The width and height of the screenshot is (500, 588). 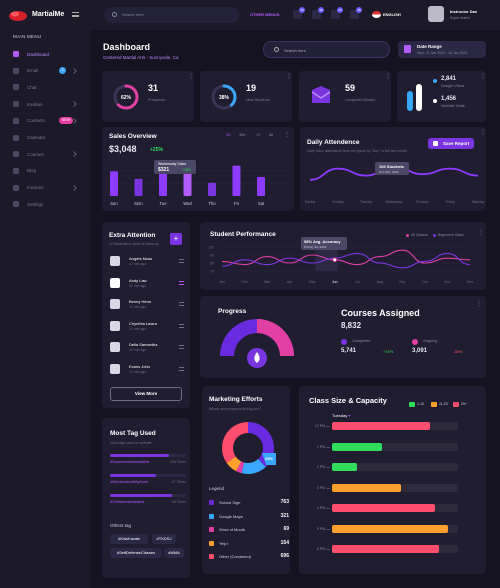 What do you see at coordinates (176, 239) in the screenshot?
I see `add-button: +` at bounding box center [176, 239].